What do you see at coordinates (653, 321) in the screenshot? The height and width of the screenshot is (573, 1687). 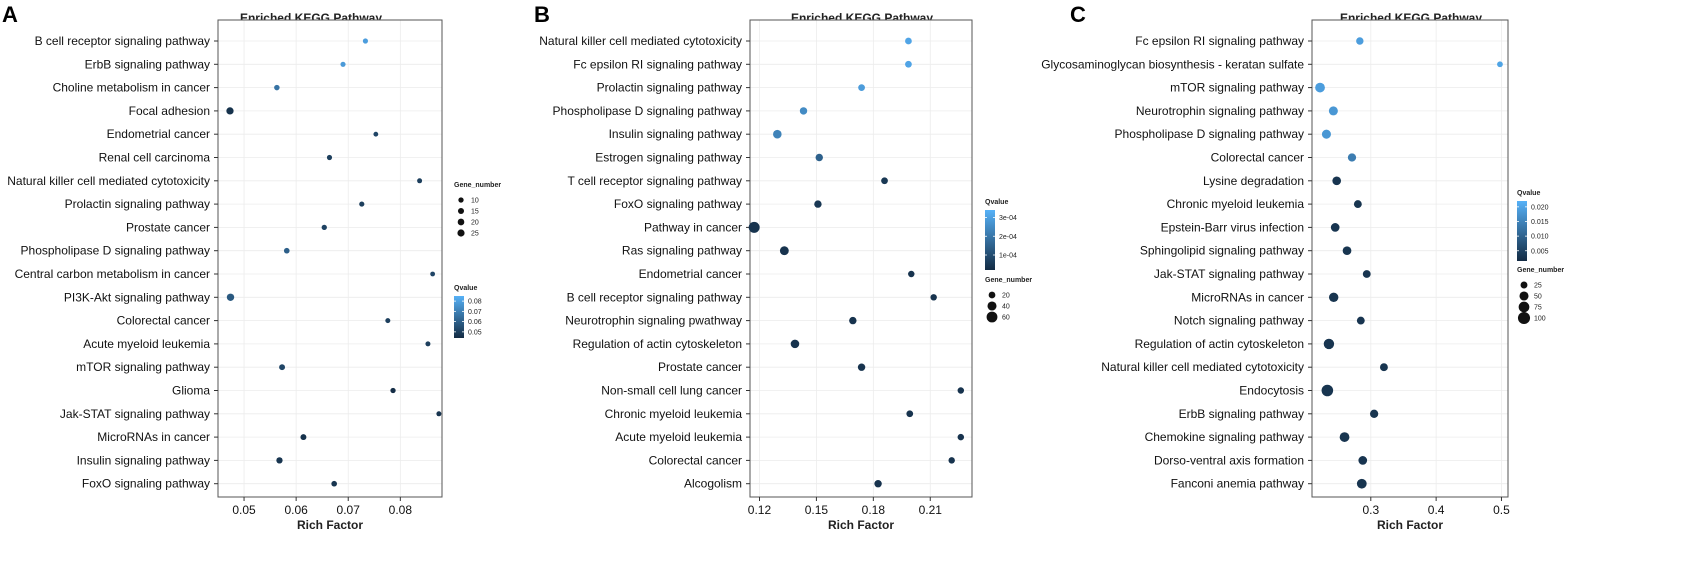 I see `y-tick-label: Neurotrophin signaling pwathway` at bounding box center [653, 321].